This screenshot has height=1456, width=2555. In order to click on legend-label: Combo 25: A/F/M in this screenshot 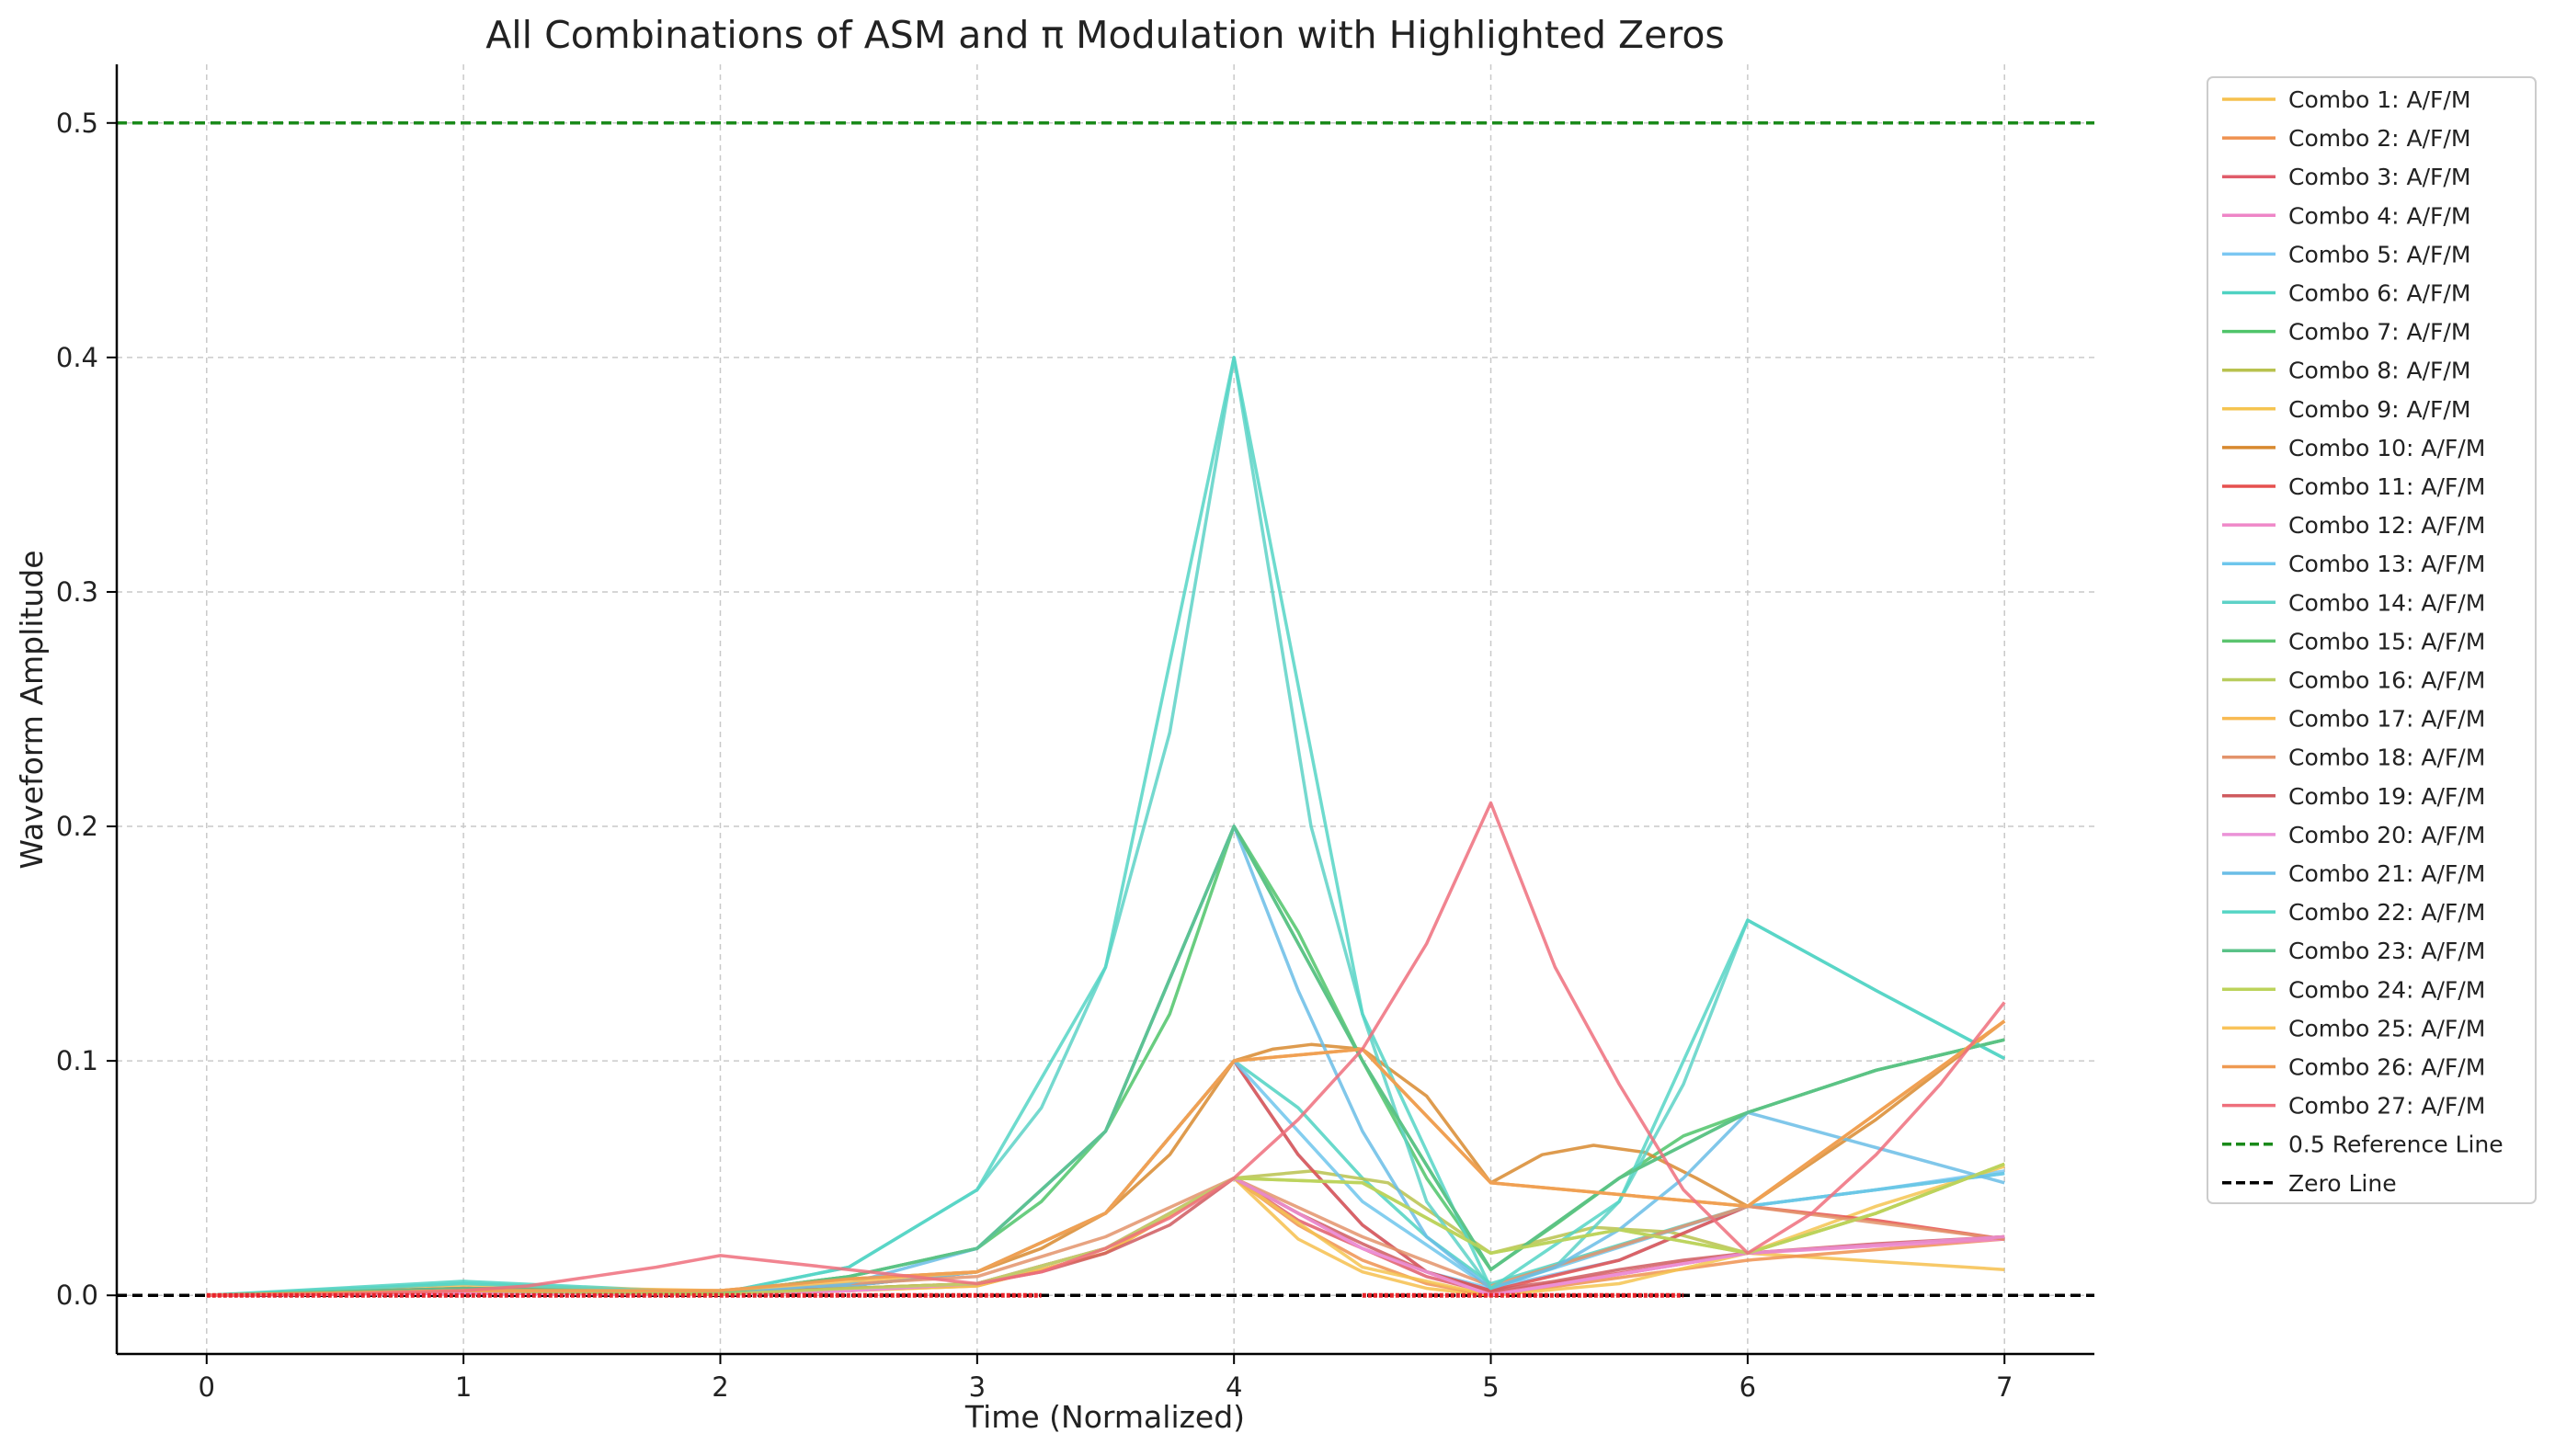, I will do `click(2387, 1028)`.